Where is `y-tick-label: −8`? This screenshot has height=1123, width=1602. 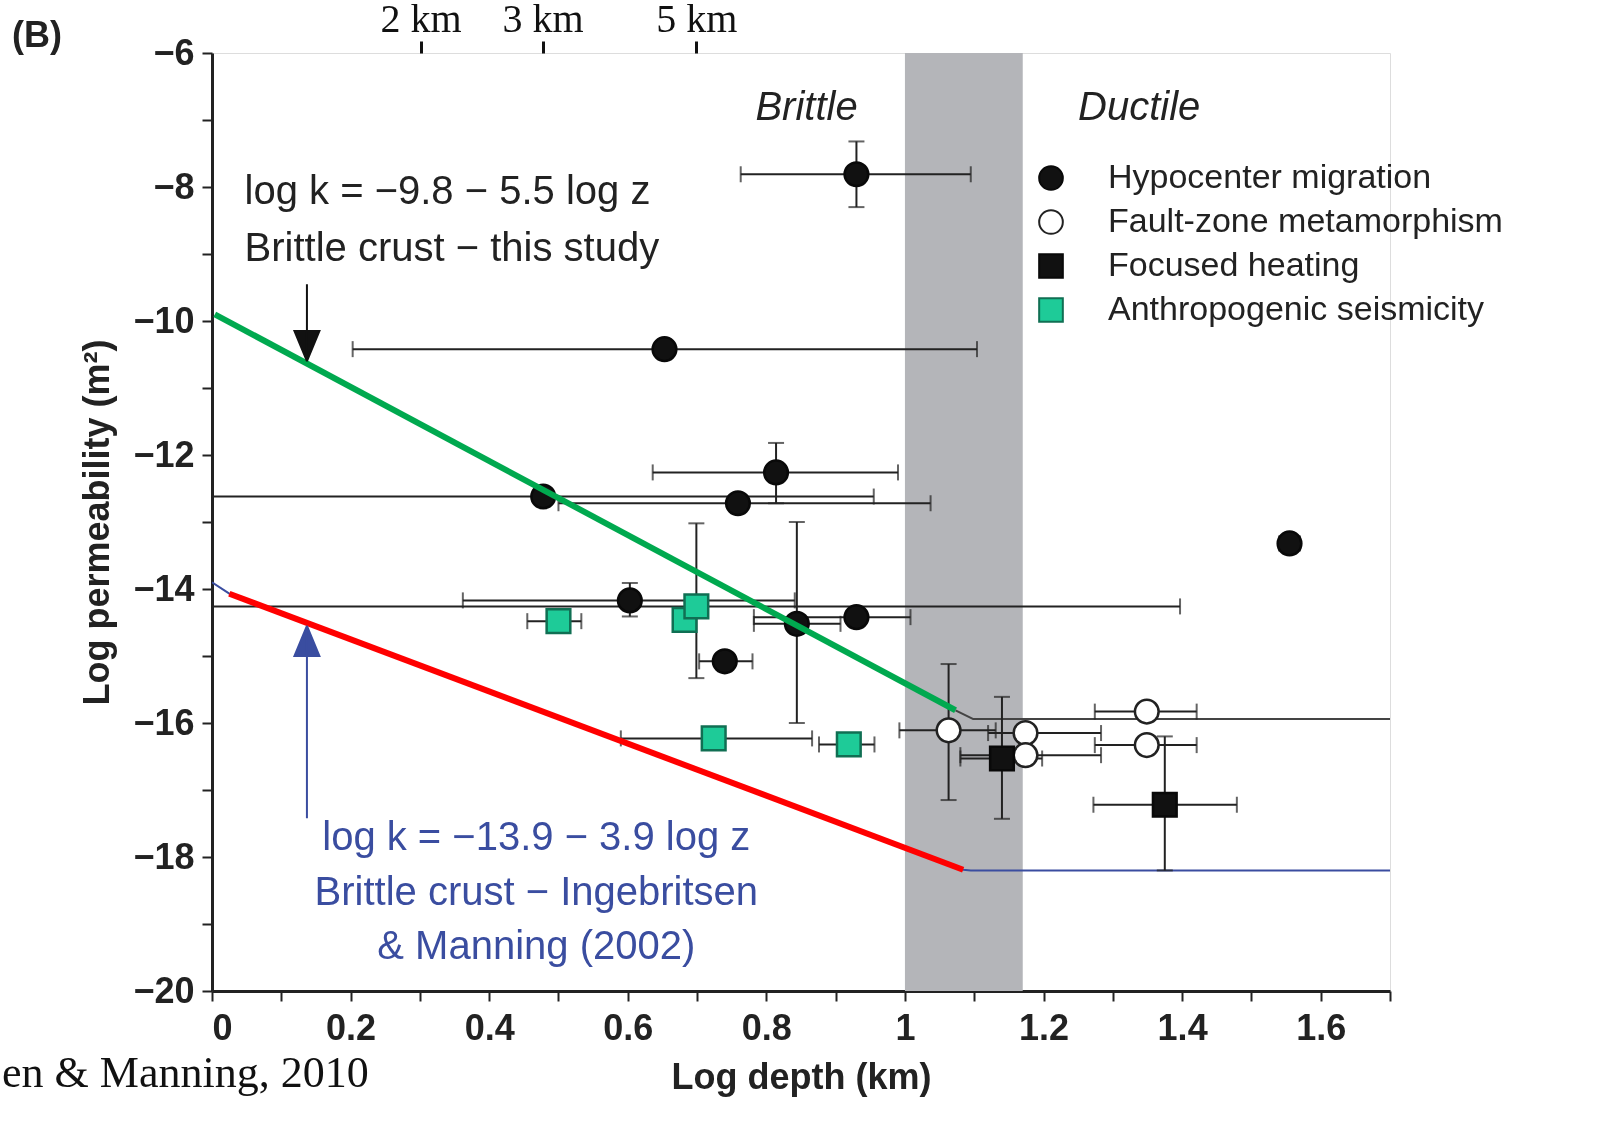 y-tick-label: −8 is located at coordinates (174, 186).